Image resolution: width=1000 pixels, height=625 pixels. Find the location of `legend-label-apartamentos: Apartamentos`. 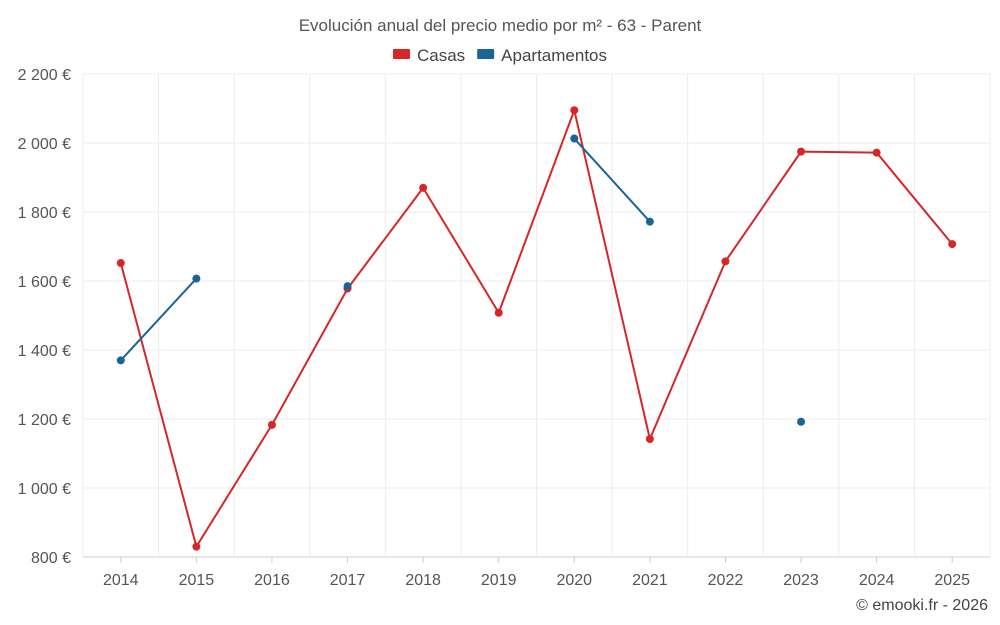

legend-label-apartamentos: Apartamentos is located at coordinates (554, 55).